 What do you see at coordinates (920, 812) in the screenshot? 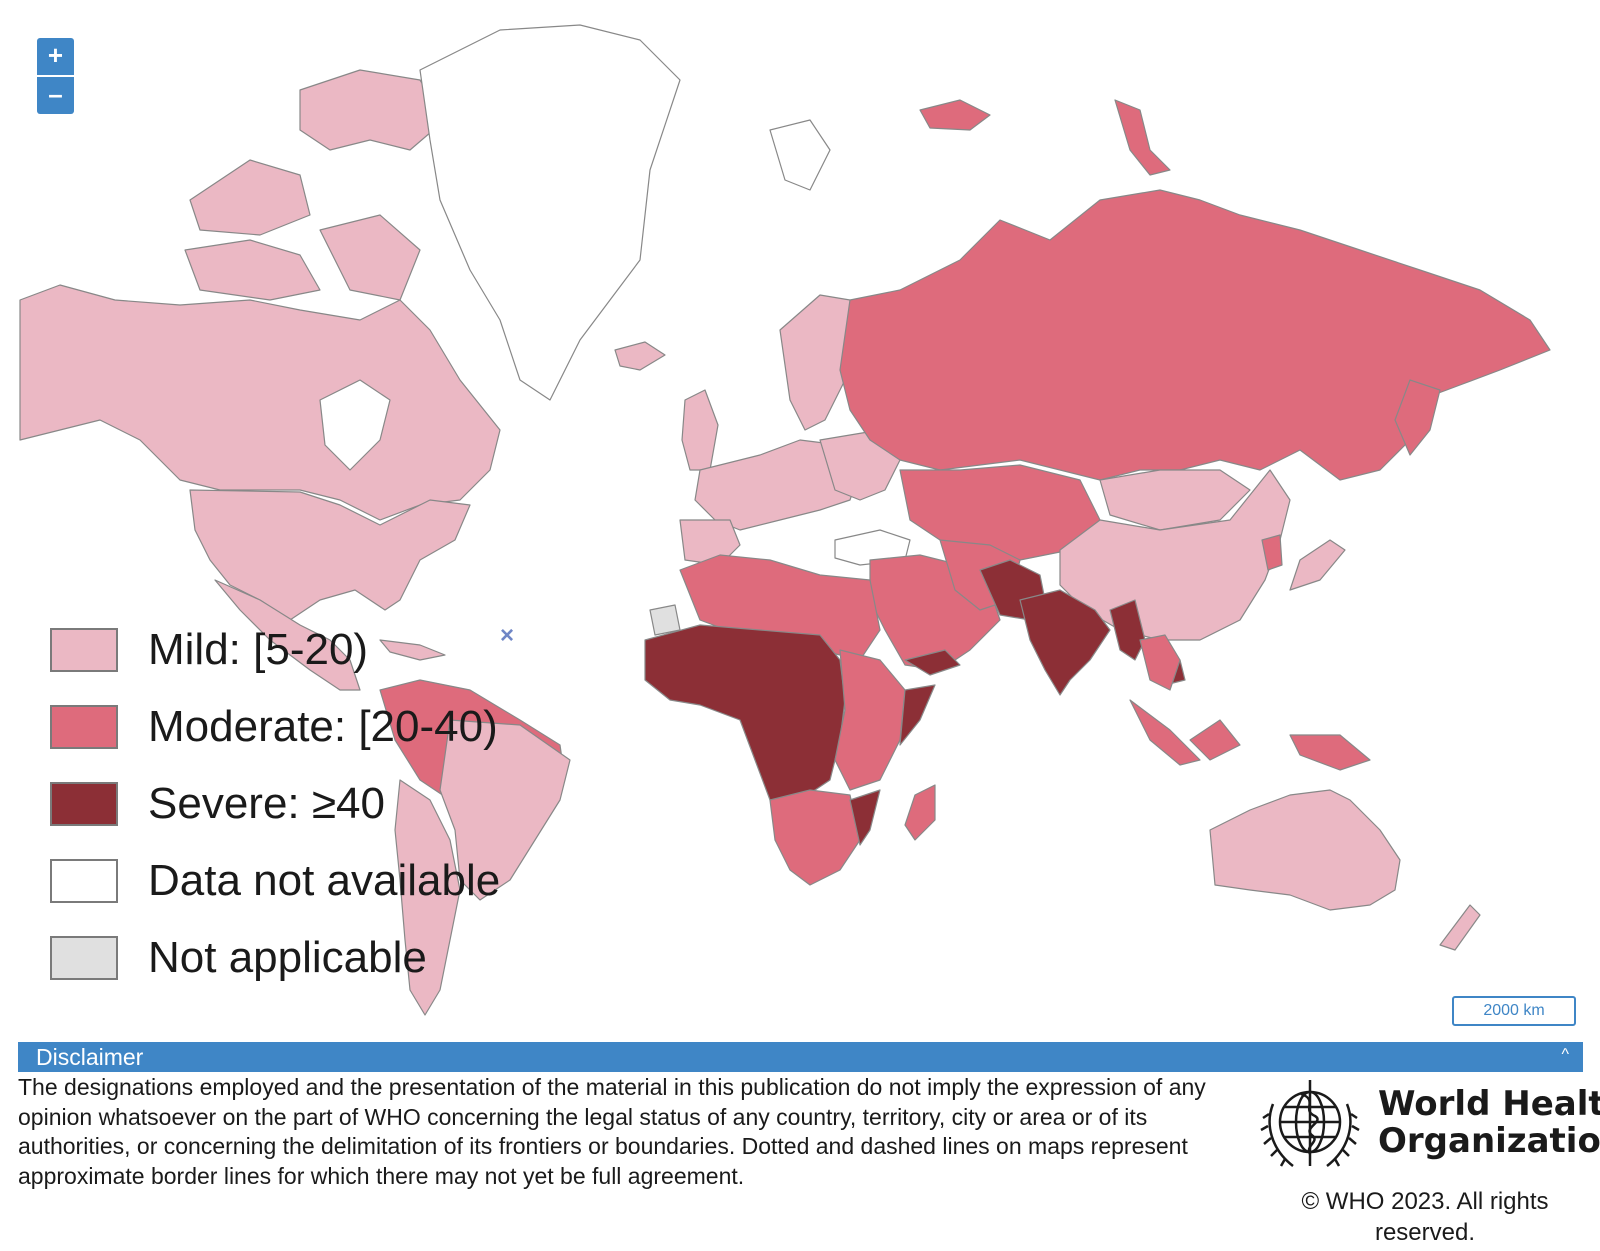
I see `region-madagascar` at bounding box center [920, 812].